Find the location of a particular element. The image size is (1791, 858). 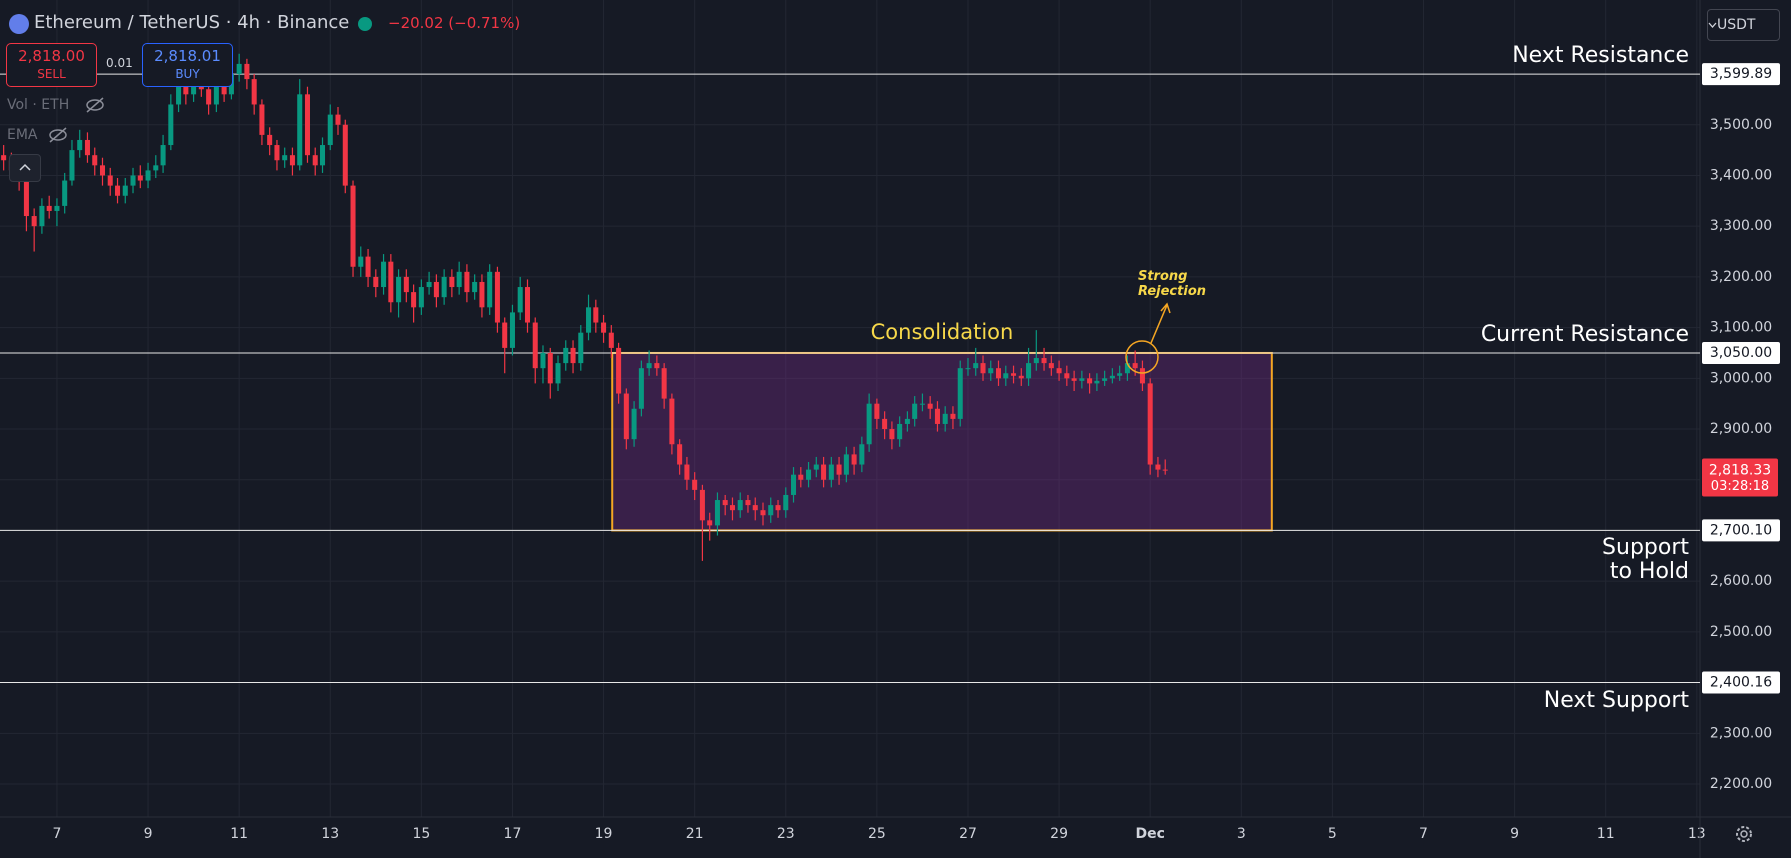

zone-label: Consolidation is located at coordinates (942, 332).